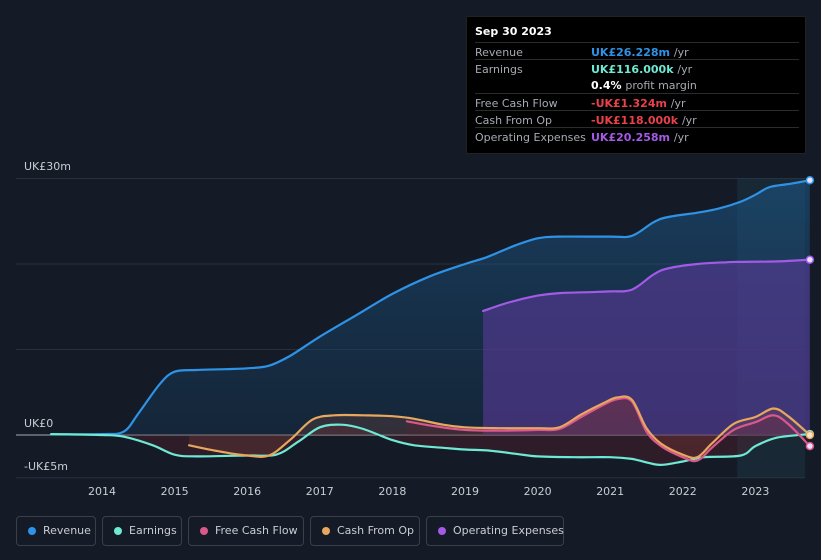 Image resolution: width=821 pixels, height=560 pixels. I want to click on x-tick-label: 2019, so click(465, 491).